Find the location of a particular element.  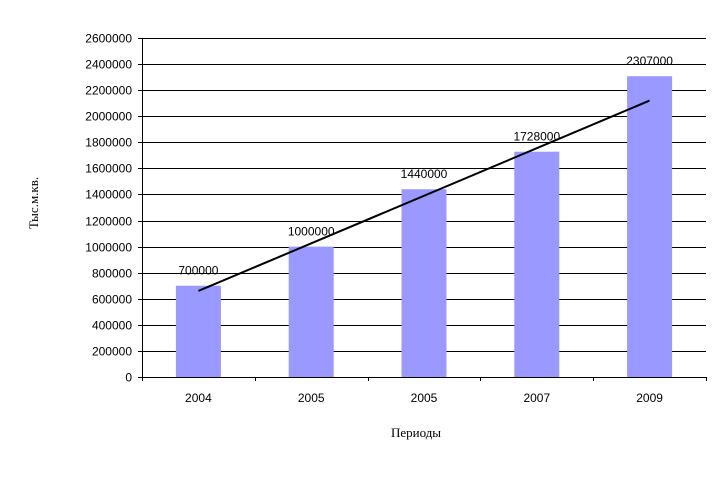

data-label: 1000000 is located at coordinates (311, 232).